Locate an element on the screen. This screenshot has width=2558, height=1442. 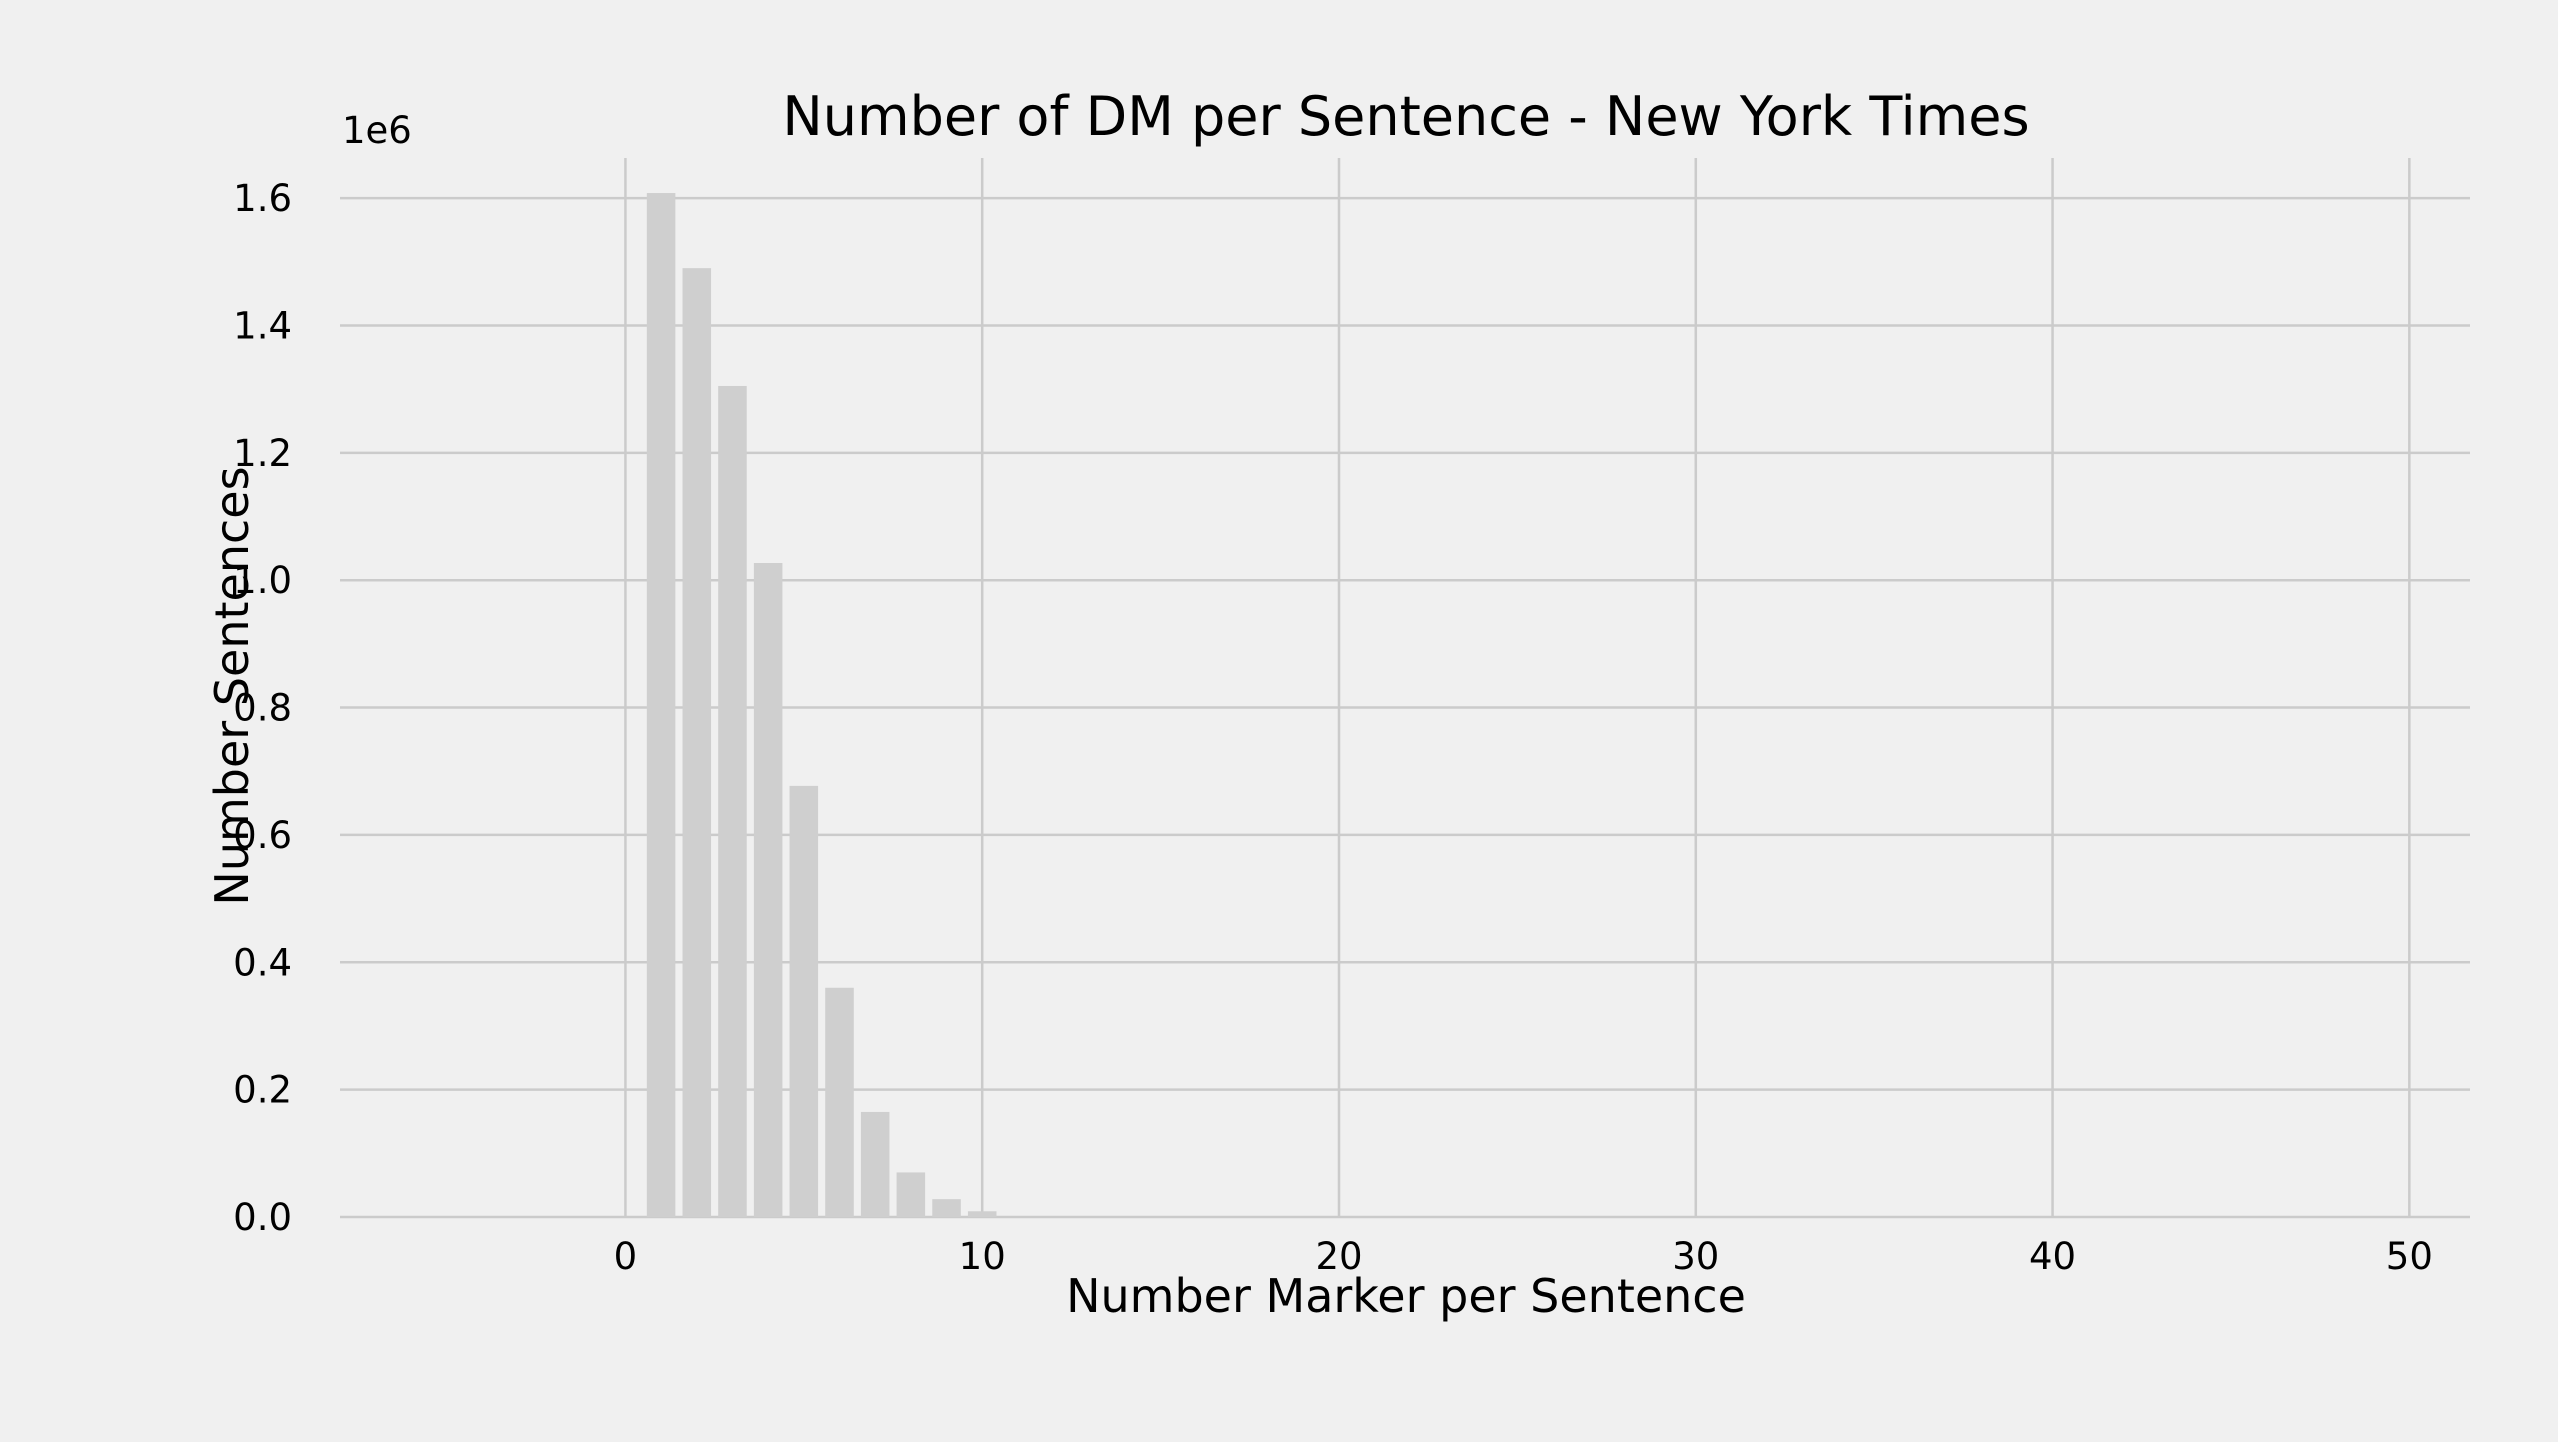
y-tick-label: 0.8 is located at coordinates (262, 708).